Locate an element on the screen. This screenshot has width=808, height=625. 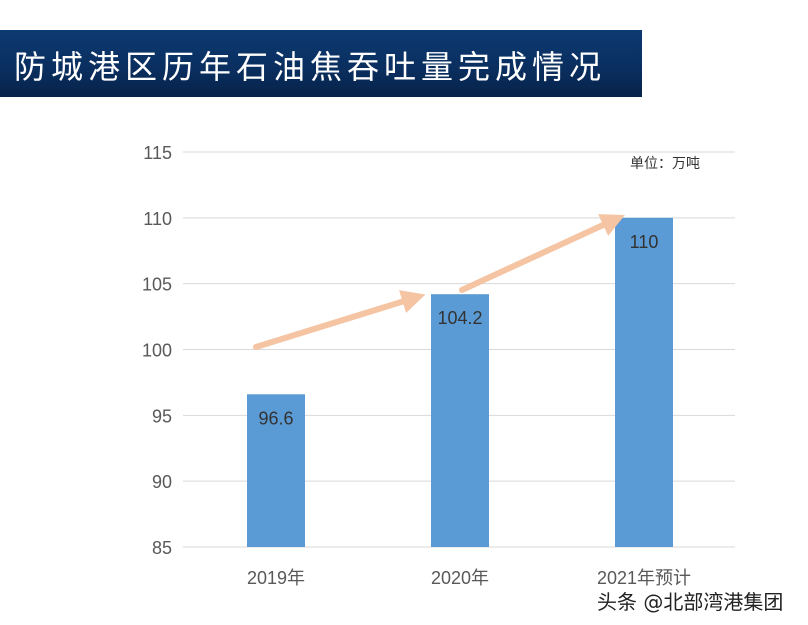
data-label: 110 is located at coordinates (644, 242).